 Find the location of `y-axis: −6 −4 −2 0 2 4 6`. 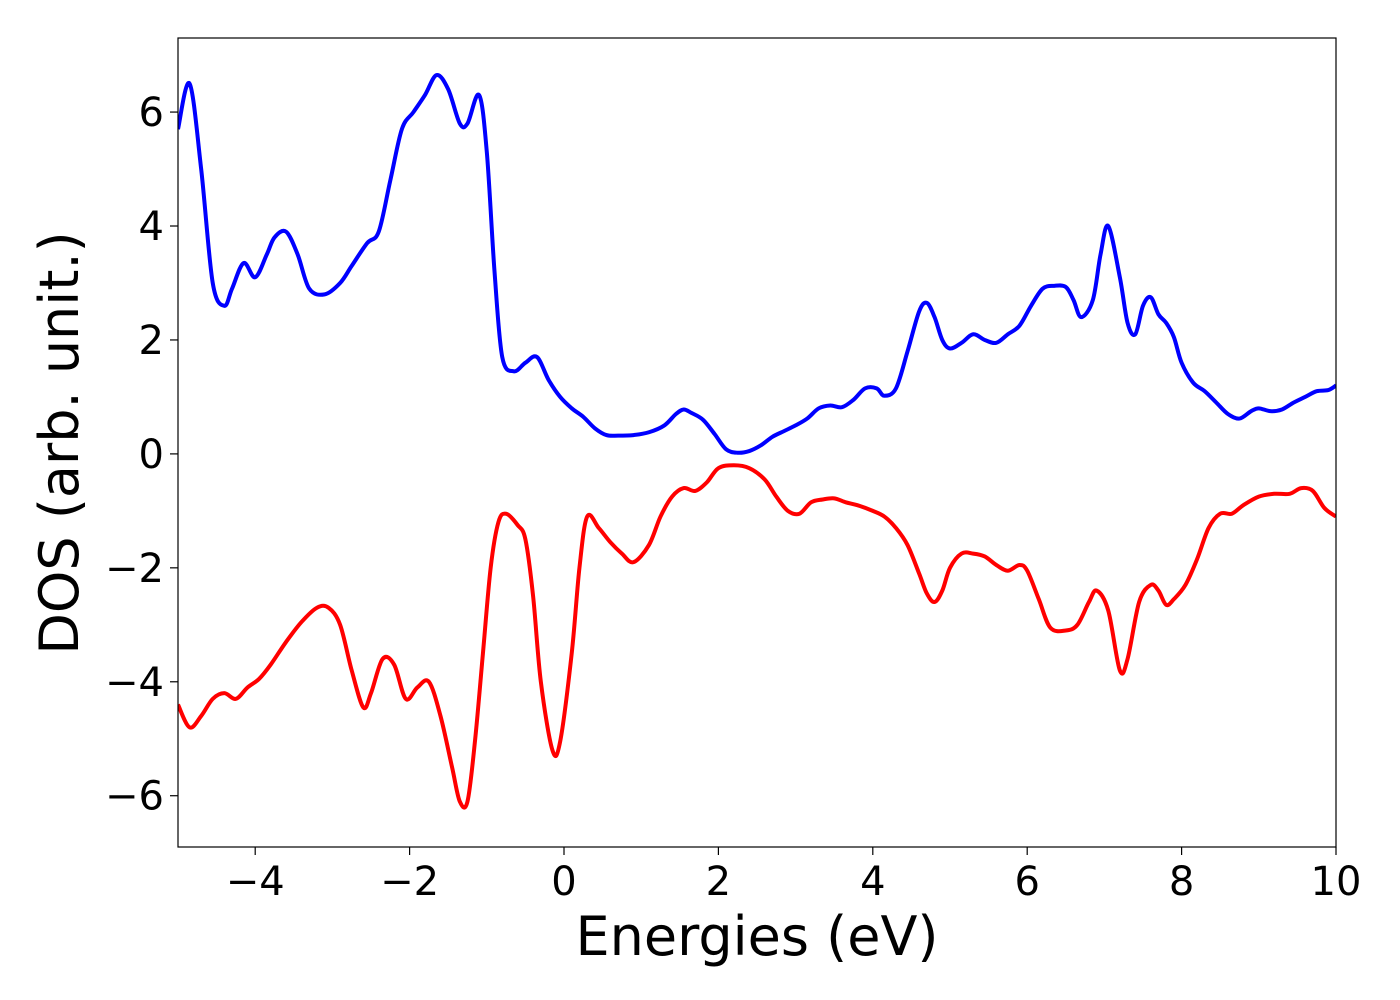

y-axis: −6 −4 −2 0 2 4 6 is located at coordinates (141, 455).